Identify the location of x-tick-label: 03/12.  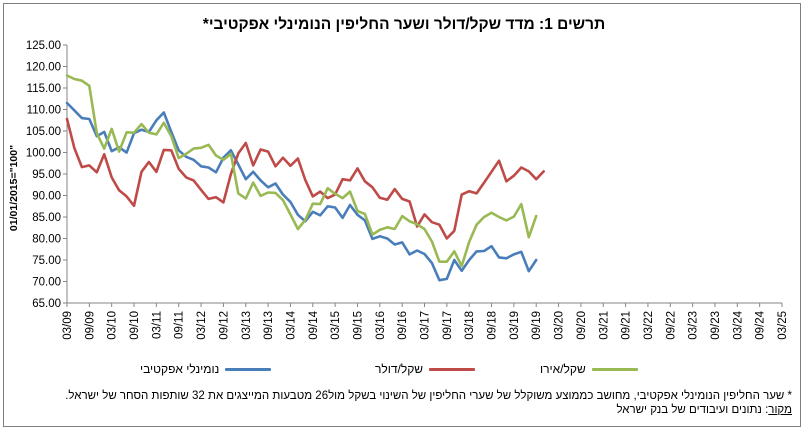
(202, 325).